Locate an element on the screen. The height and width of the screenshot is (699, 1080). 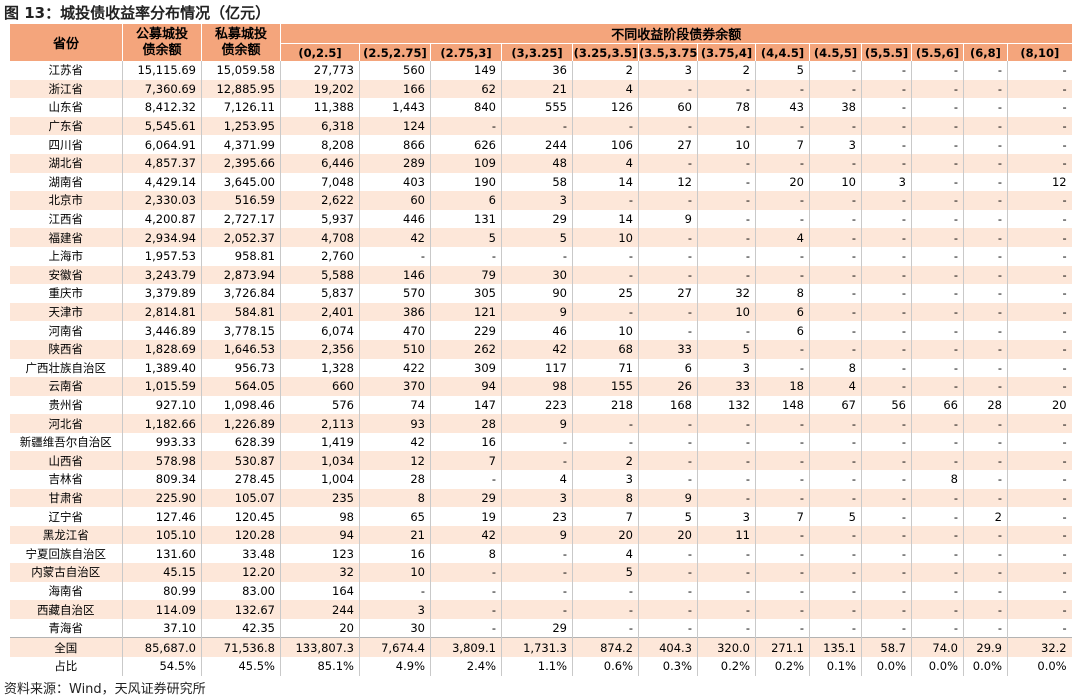
province-cell: 甘肃省 is located at coordinates (66, 498).